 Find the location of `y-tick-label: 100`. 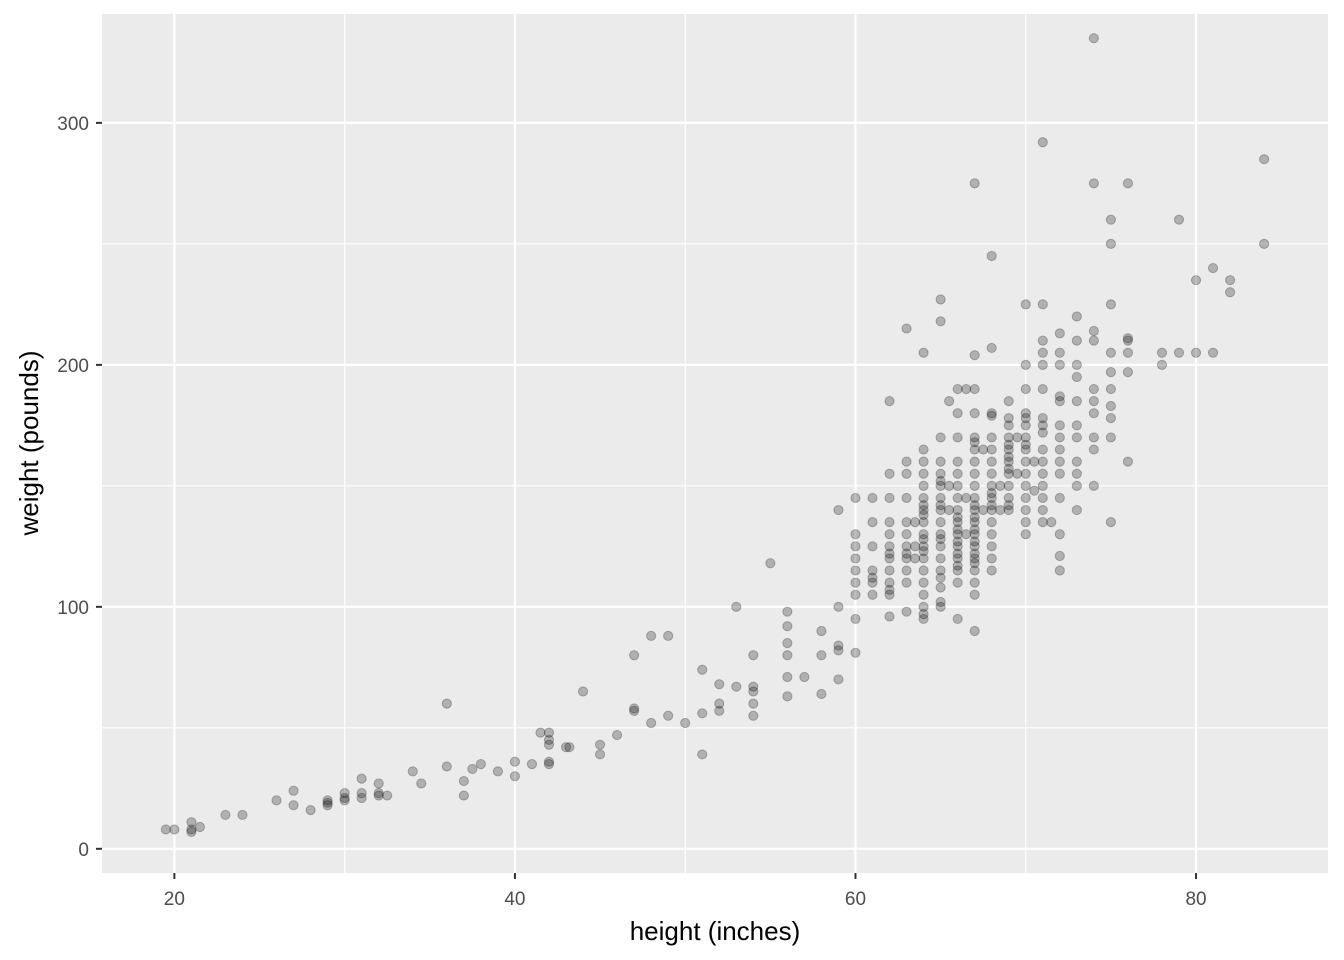

y-tick-label: 100 is located at coordinates (73, 608).